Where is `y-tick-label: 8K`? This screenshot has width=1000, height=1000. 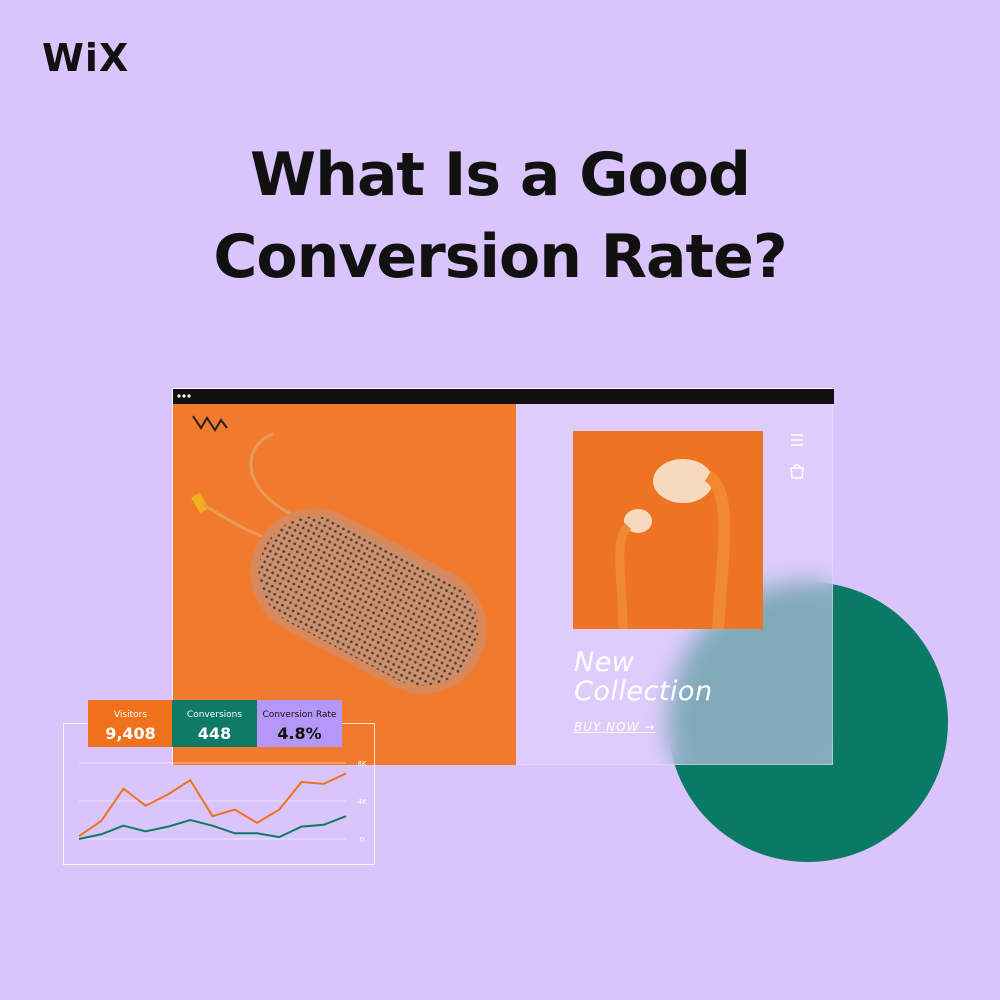
y-tick-label: 8K is located at coordinates (361, 764).